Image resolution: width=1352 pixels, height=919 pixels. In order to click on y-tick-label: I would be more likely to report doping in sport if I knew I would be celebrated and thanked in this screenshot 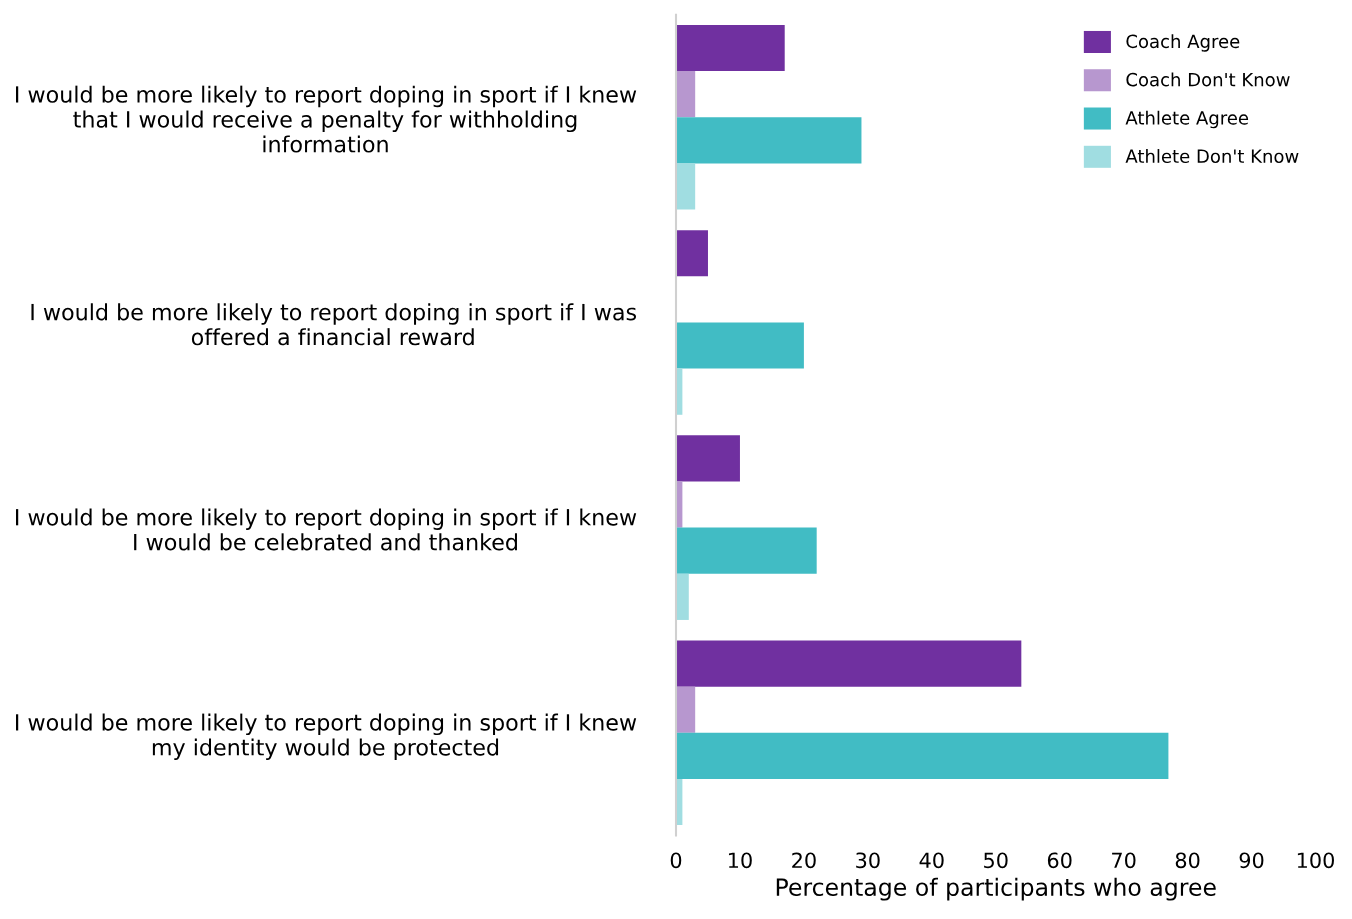, I will do `click(326, 529)`.